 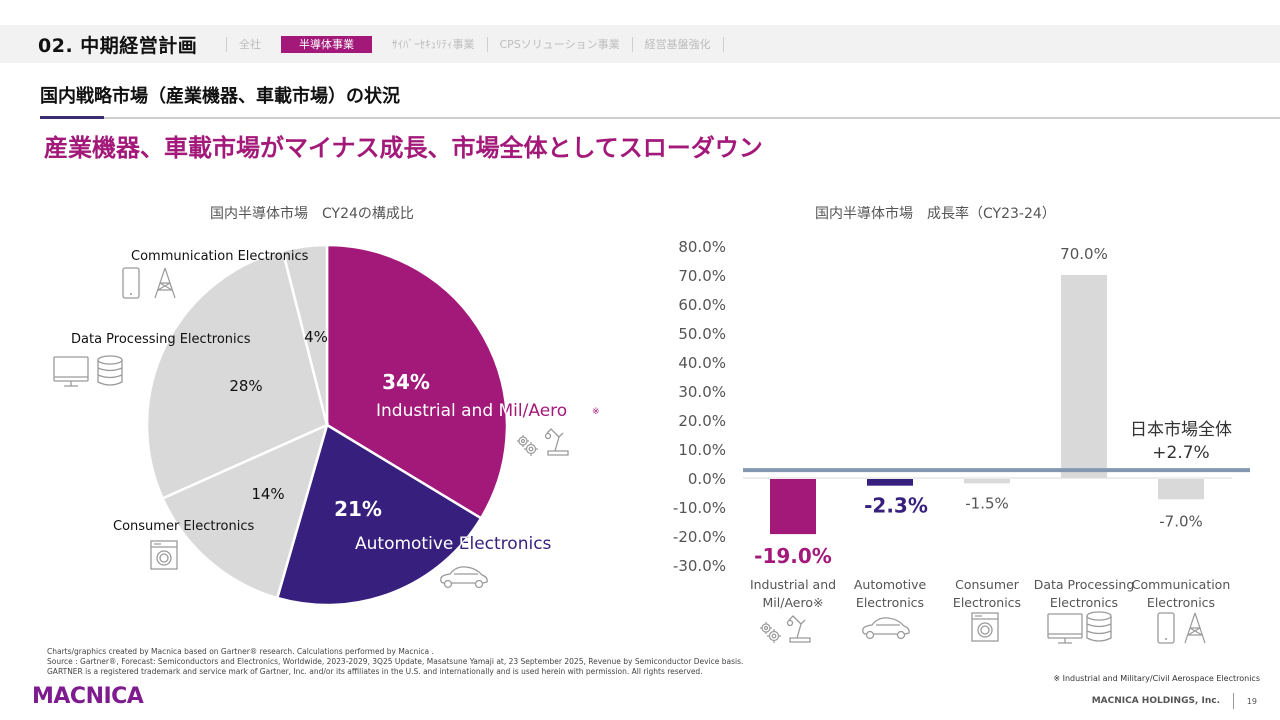 What do you see at coordinates (161, 339) in the screenshot?
I see `pie-category-label: Data Processing Electronics` at bounding box center [161, 339].